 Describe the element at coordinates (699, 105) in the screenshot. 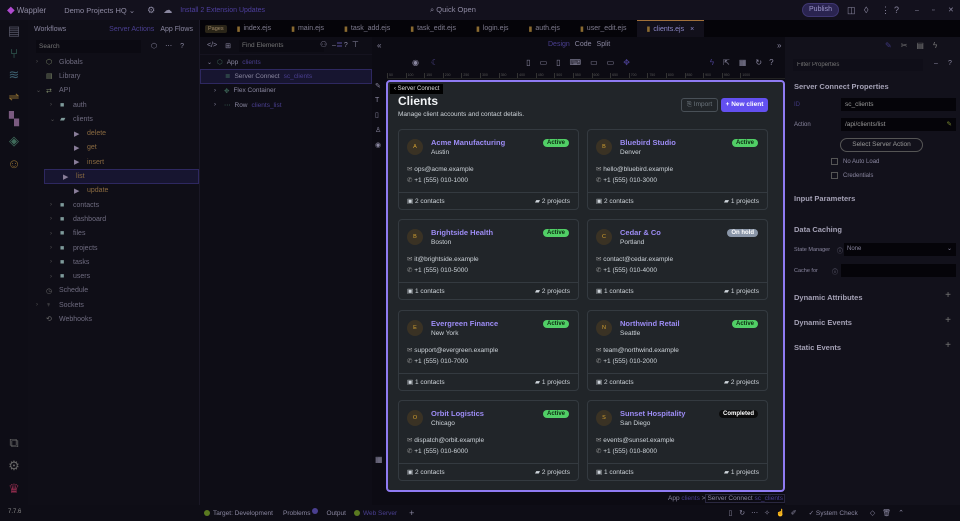

I see `import-button: ⎘ Import` at that location.